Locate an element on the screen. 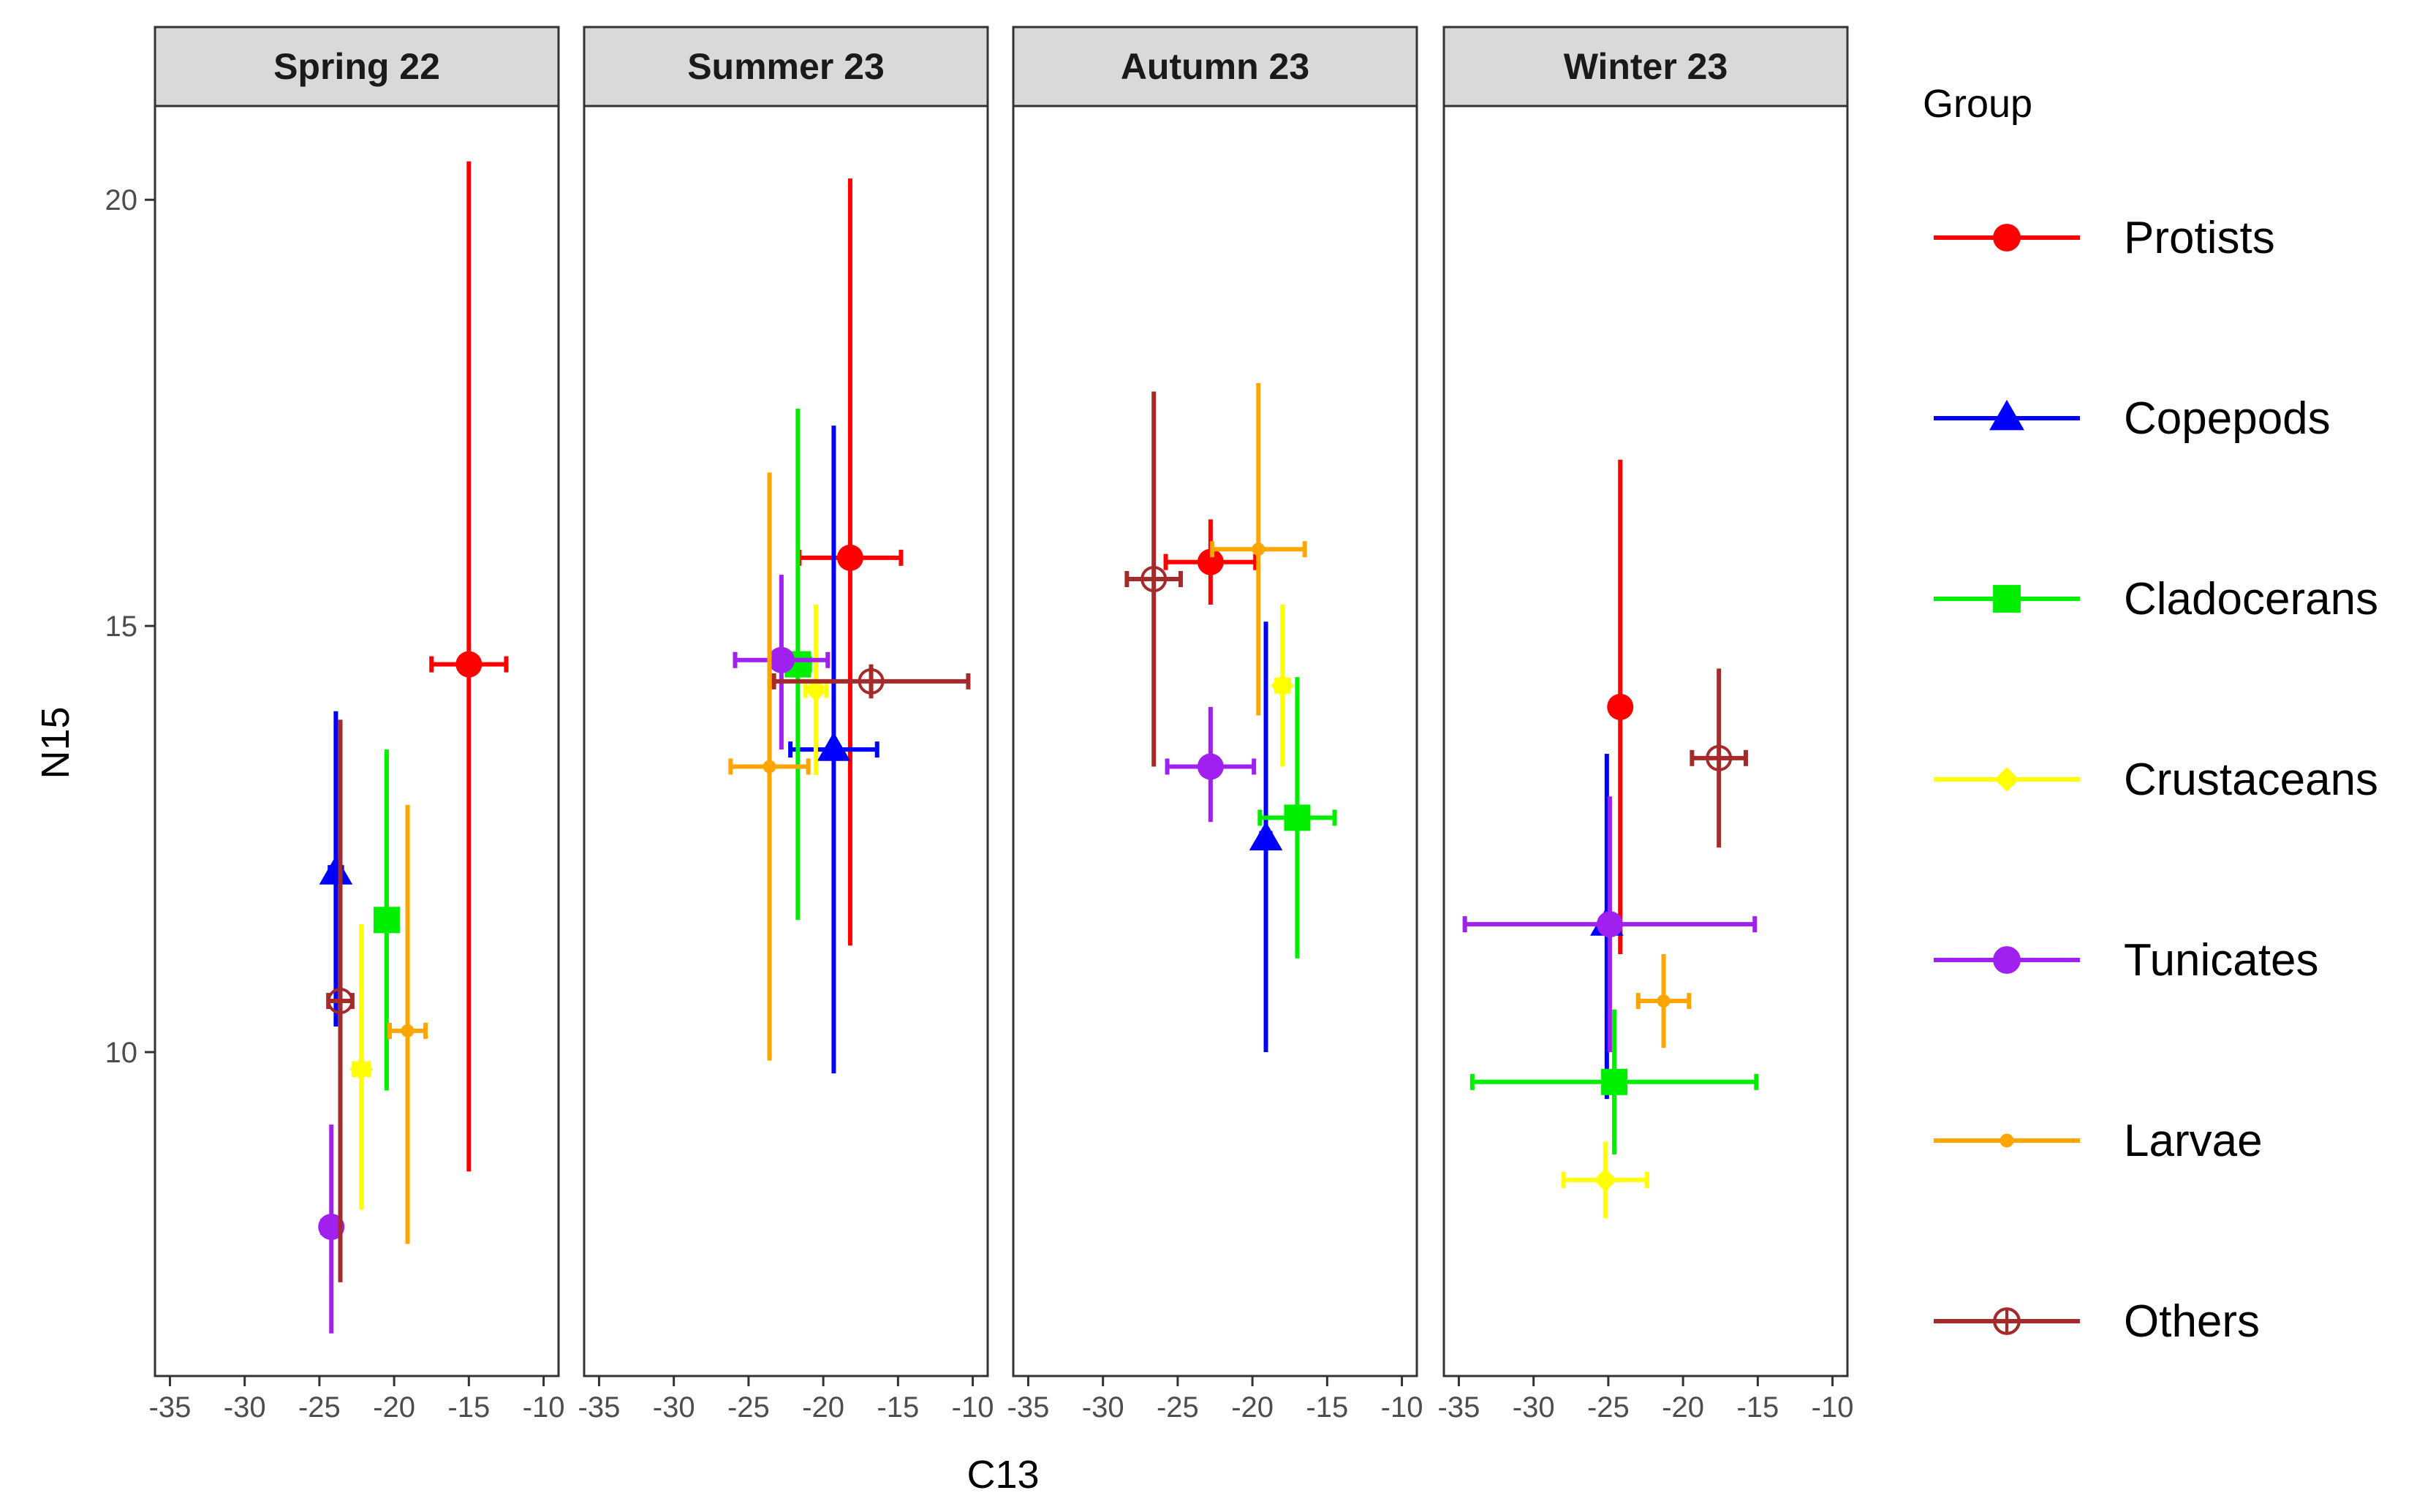  legend-item-cladocerans: Cladocerans is located at coordinates (2156, 599).